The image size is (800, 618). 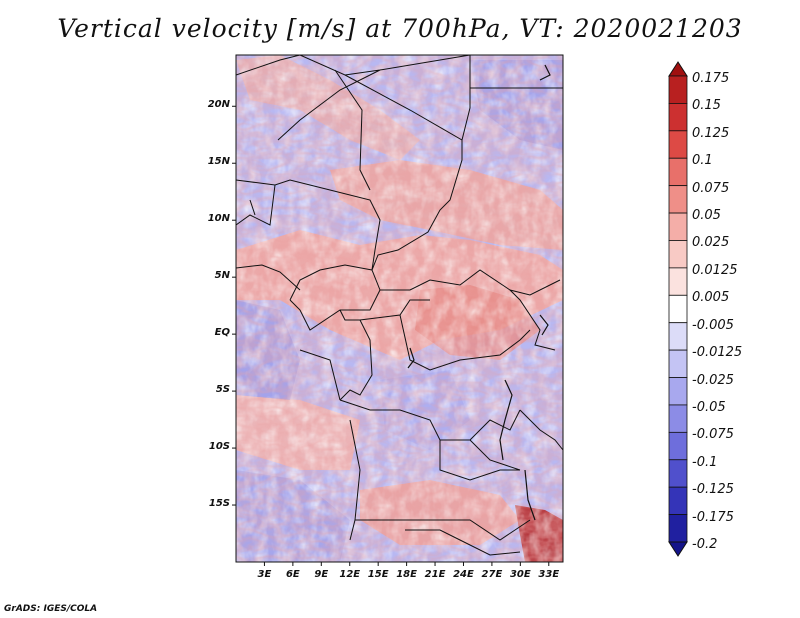 What do you see at coordinates (702, 161) in the screenshot?
I see `colorbar-level-label: 0.1` at bounding box center [702, 161].